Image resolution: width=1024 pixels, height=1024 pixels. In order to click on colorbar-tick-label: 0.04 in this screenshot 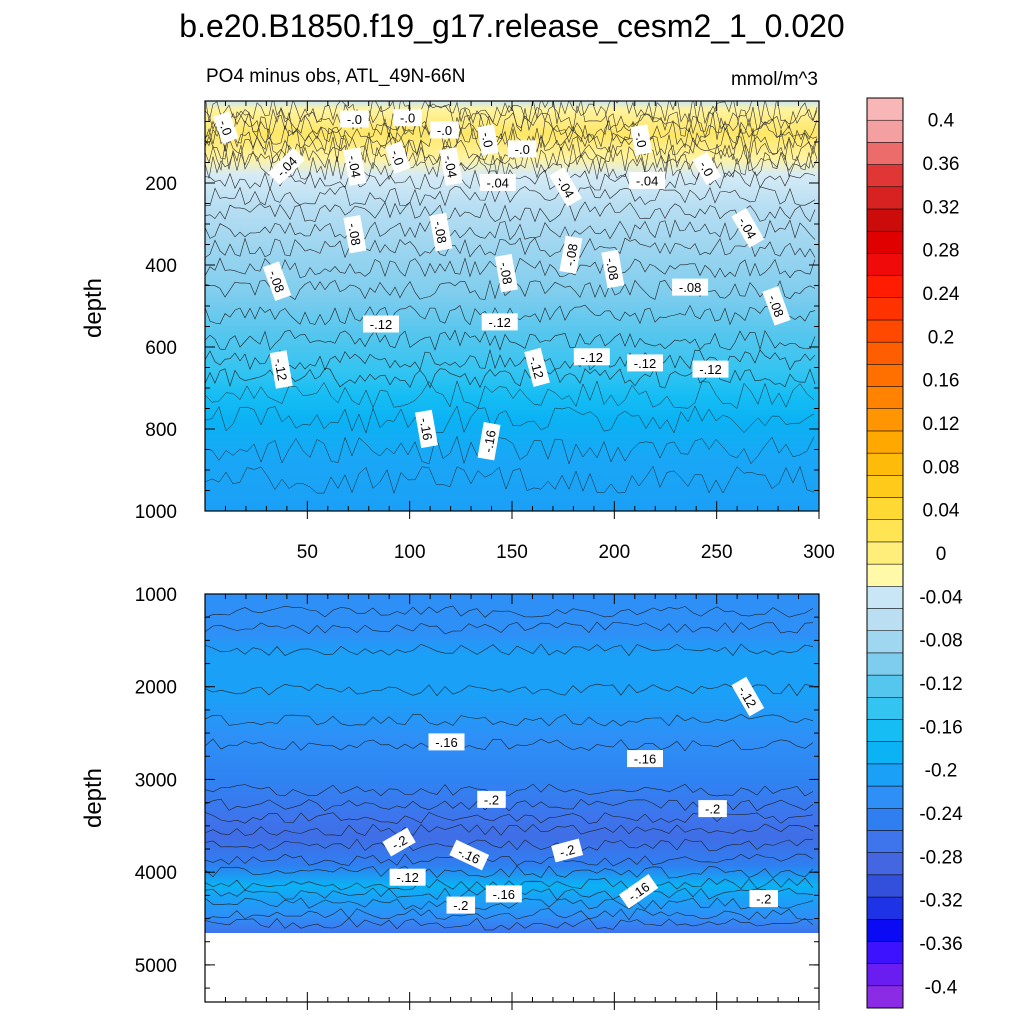, I will do `click(941, 511)`.